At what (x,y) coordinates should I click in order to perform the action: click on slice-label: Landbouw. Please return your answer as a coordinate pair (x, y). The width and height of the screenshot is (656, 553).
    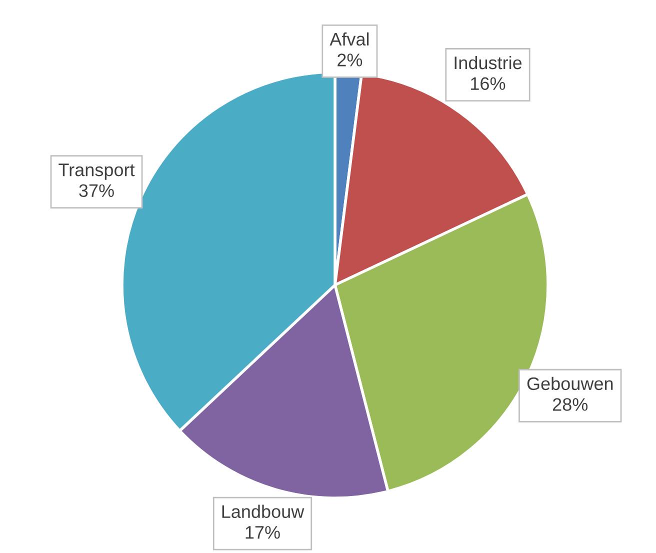
    Looking at the image, I should click on (263, 511).